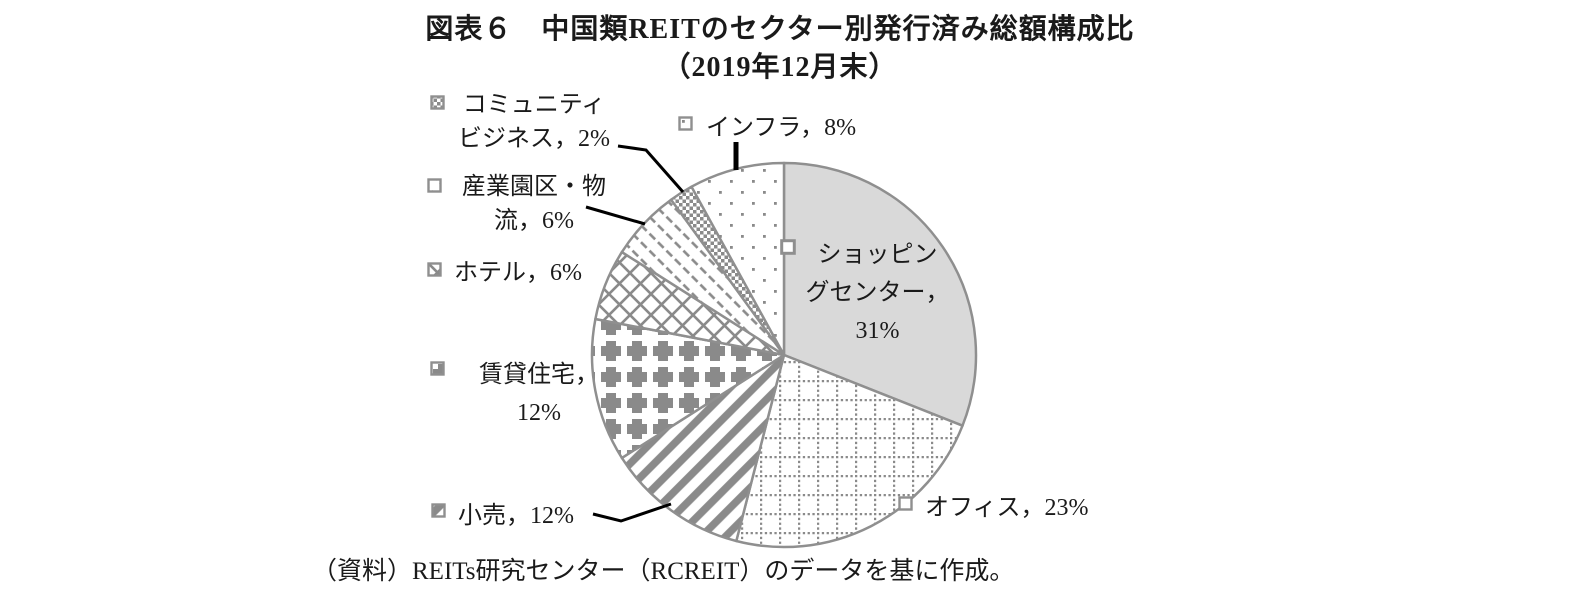 This screenshot has height=612, width=1584. Describe the element at coordinates (518, 273) in the screenshot. I see `label-hotel: ホテル，6%` at that location.